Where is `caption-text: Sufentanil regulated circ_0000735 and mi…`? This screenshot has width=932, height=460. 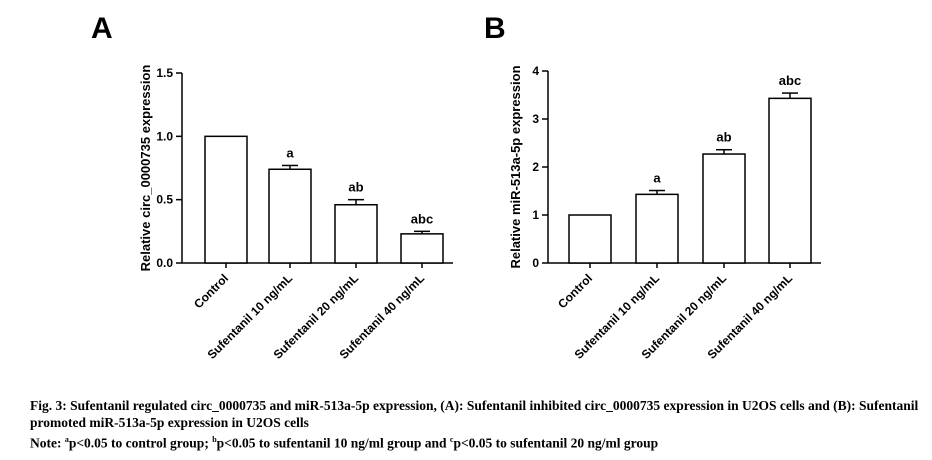 caption-text: Sufentanil regulated circ_0000735 and mi… is located at coordinates (474, 414).